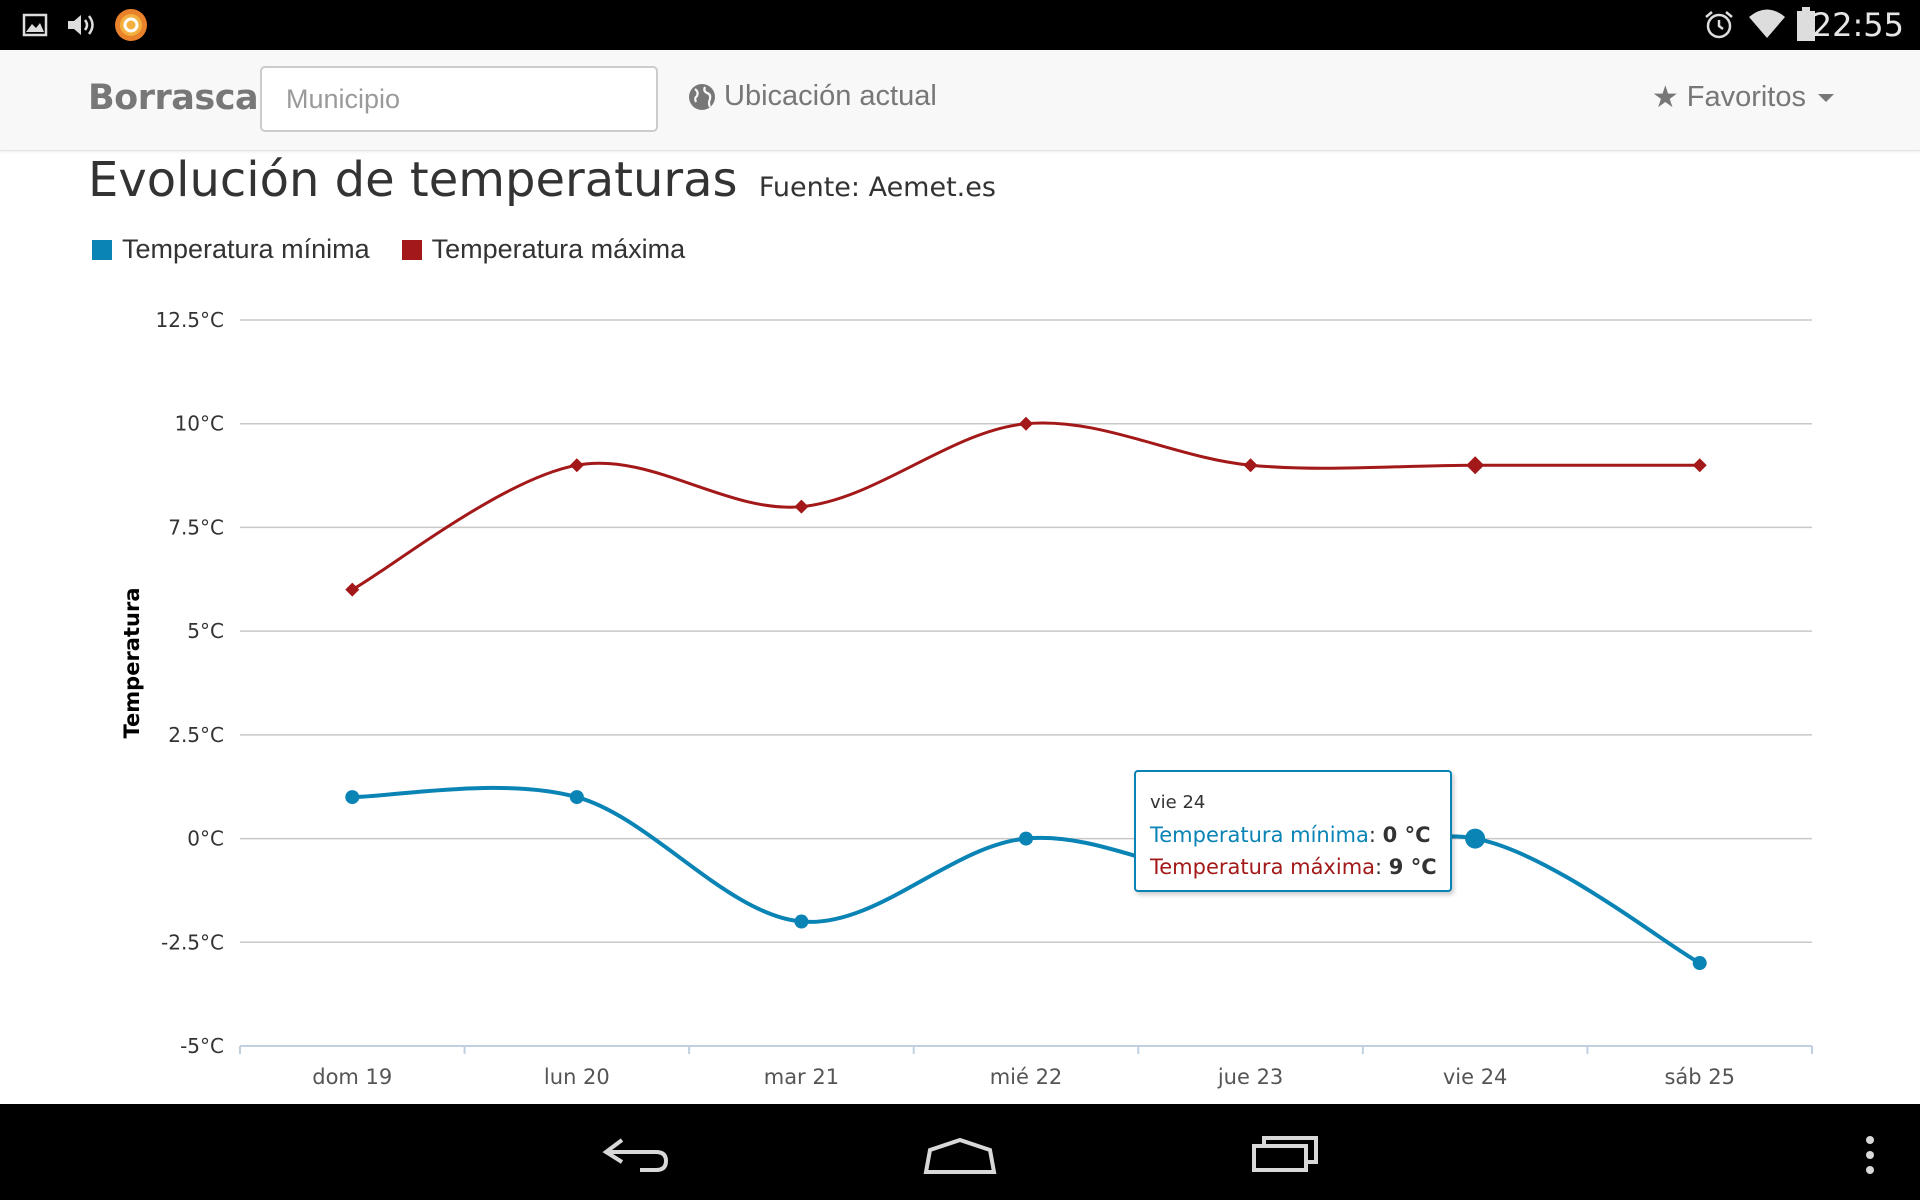 This screenshot has height=1200, width=1920. What do you see at coordinates (577, 1077) in the screenshot?
I see `x-tick-label: lun 20` at bounding box center [577, 1077].